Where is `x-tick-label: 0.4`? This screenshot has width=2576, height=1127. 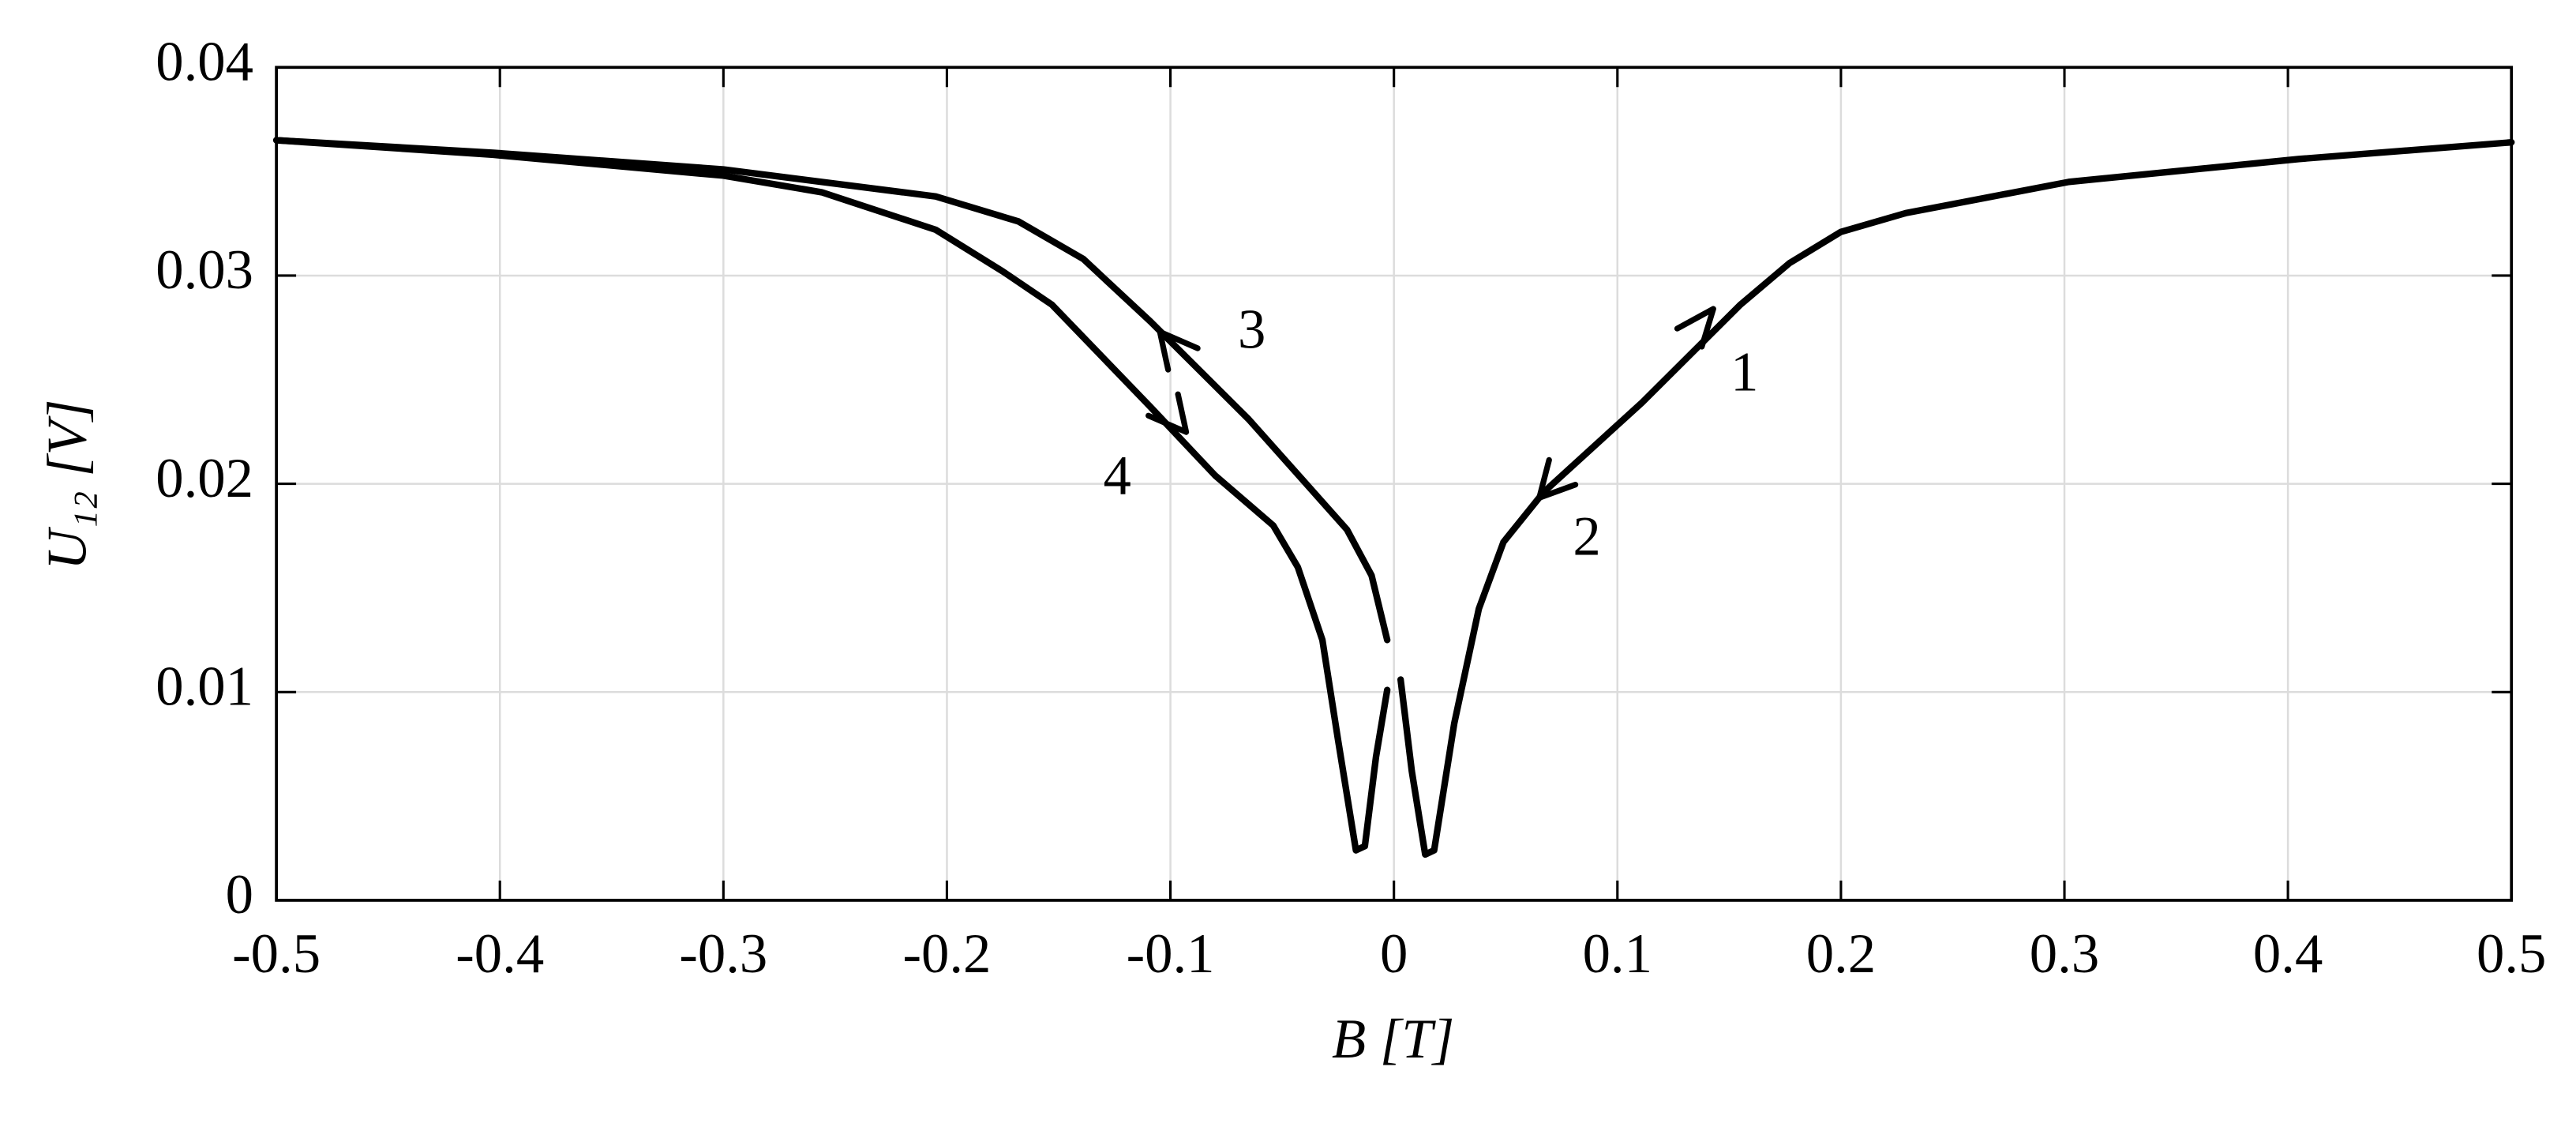 x-tick-label: 0.4 is located at coordinates (2288, 954).